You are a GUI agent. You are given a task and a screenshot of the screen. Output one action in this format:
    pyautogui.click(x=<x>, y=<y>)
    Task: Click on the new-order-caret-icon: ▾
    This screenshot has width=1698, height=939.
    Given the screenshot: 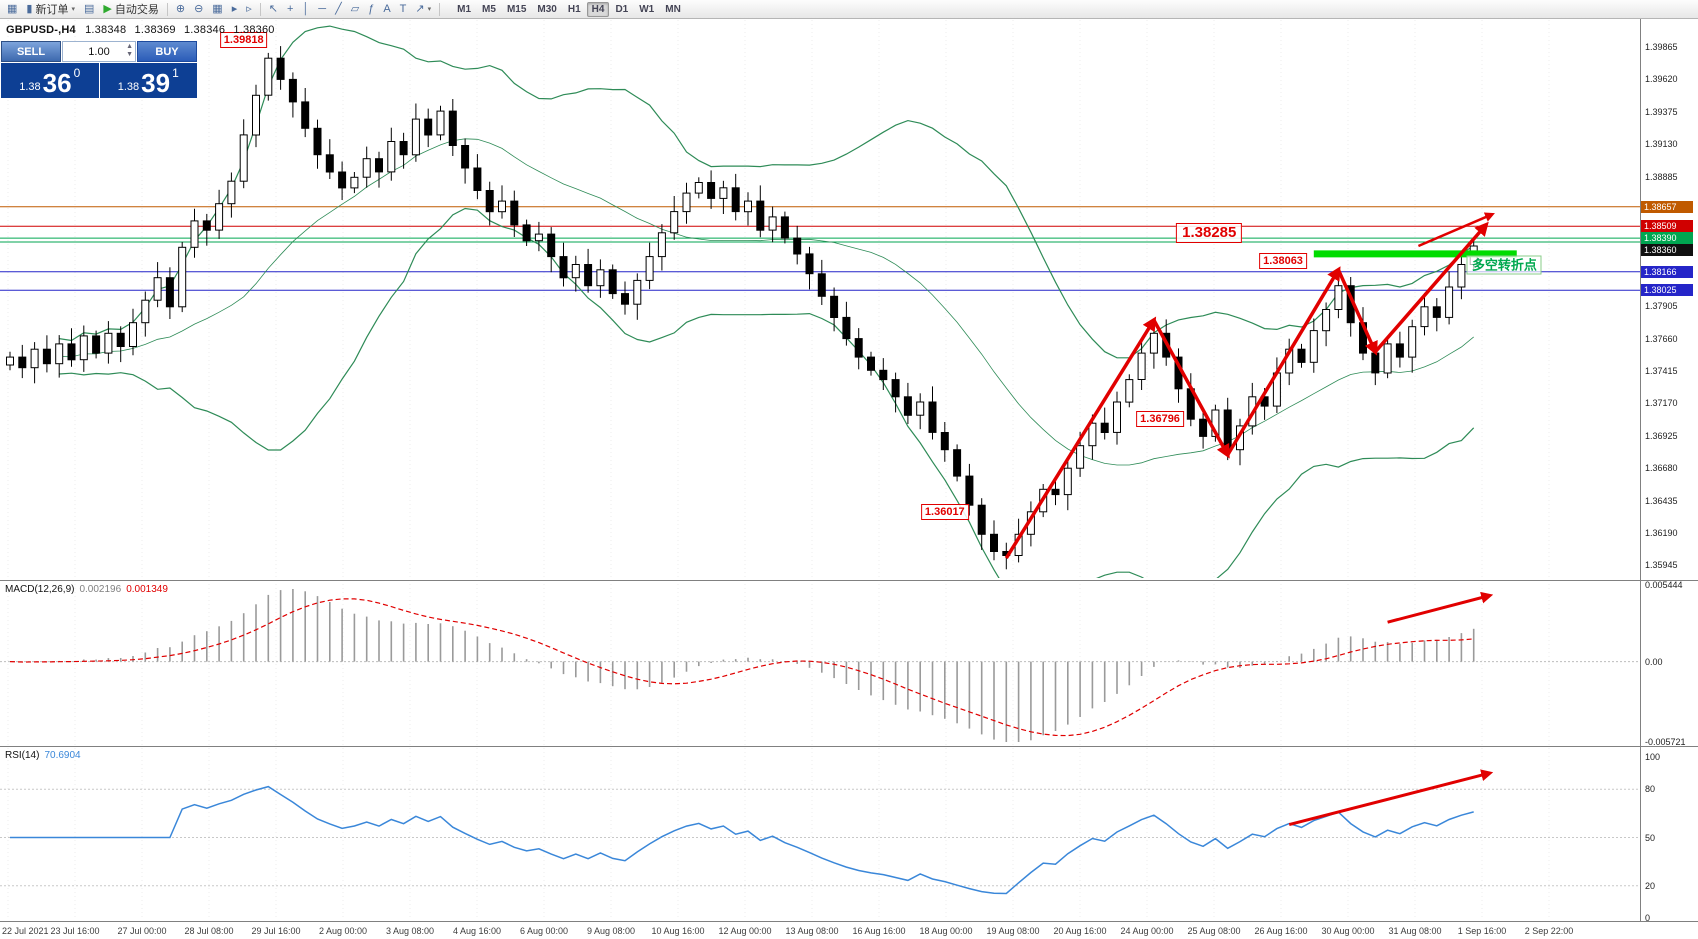 What is the action you would take?
    pyautogui.click(x=73, y=9)
    